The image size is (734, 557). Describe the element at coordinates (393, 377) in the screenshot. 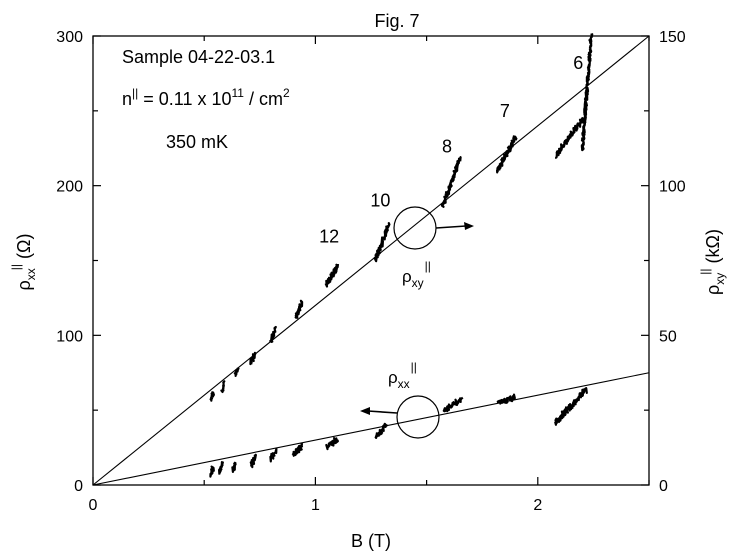

I see `rho-xx-symbol: ρ` at that location.